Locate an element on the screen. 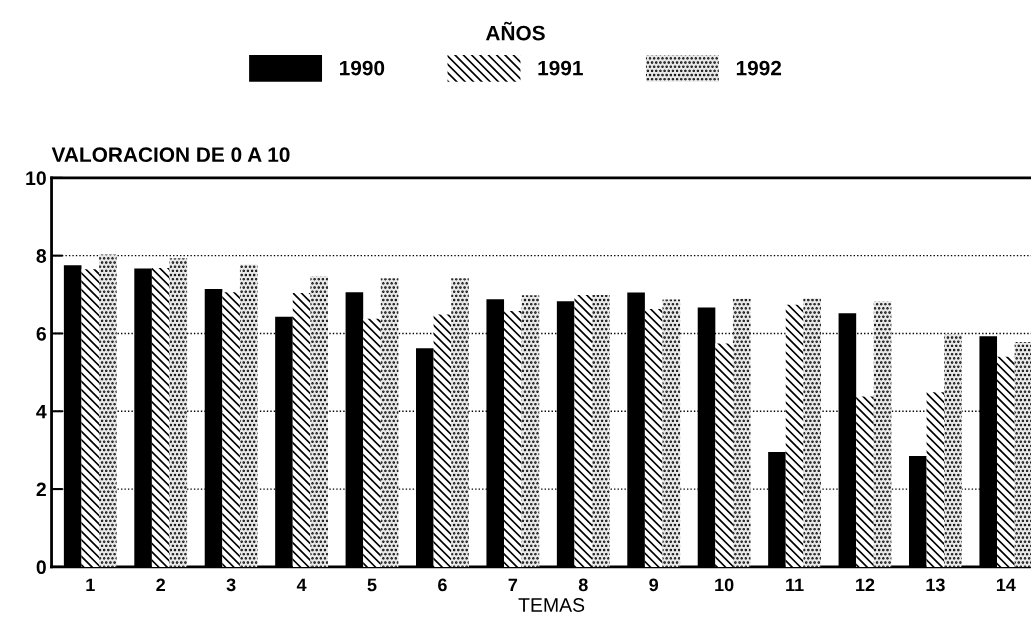 The height and width of the screenshot is (642, 1031). x-tick-label: 2 is located at coordinates (161, 585).